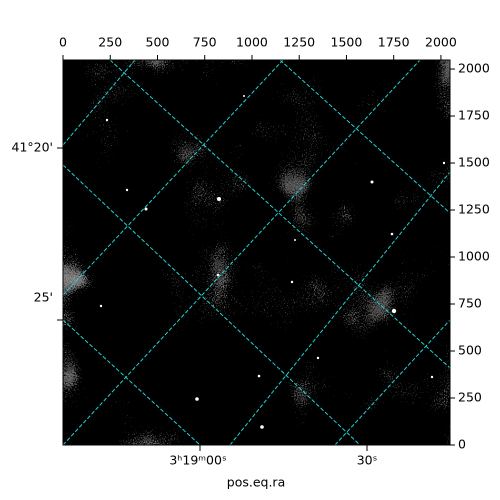 This screenshot has width=500, height=500. I want to click on y-tick-label: 1500, so click(474, 162).